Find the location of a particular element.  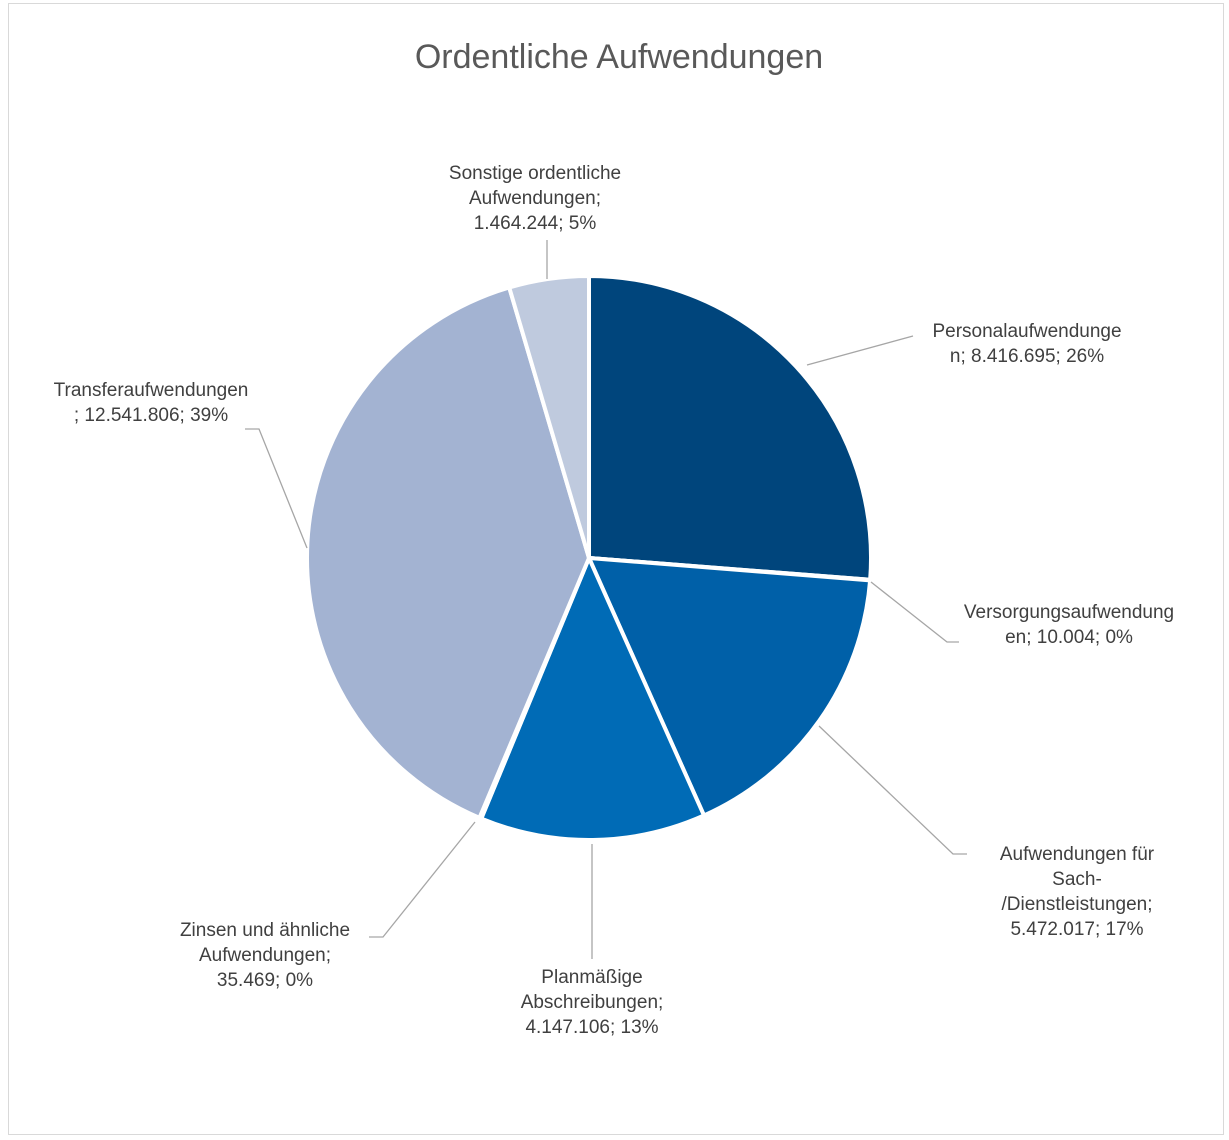

chart-title: Ordentliche Aufwendungen is located at coordinates (619, 57).